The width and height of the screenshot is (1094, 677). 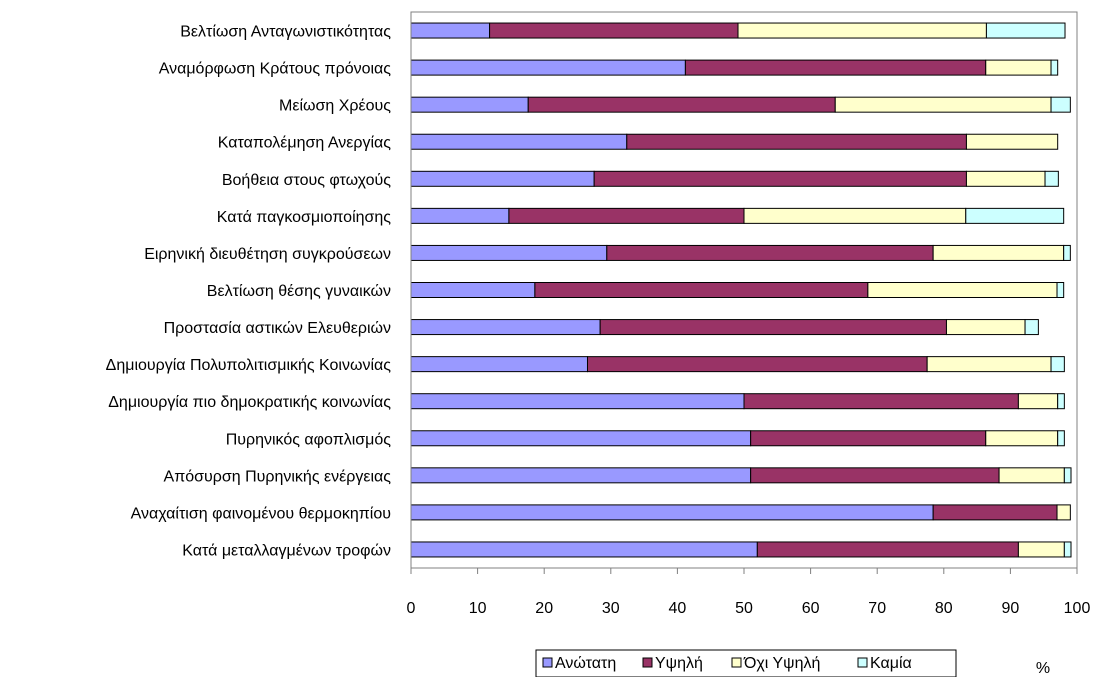 I want to click on category-label: Πυρηνικός αφοπλισμός, so click(x=309, y=439).